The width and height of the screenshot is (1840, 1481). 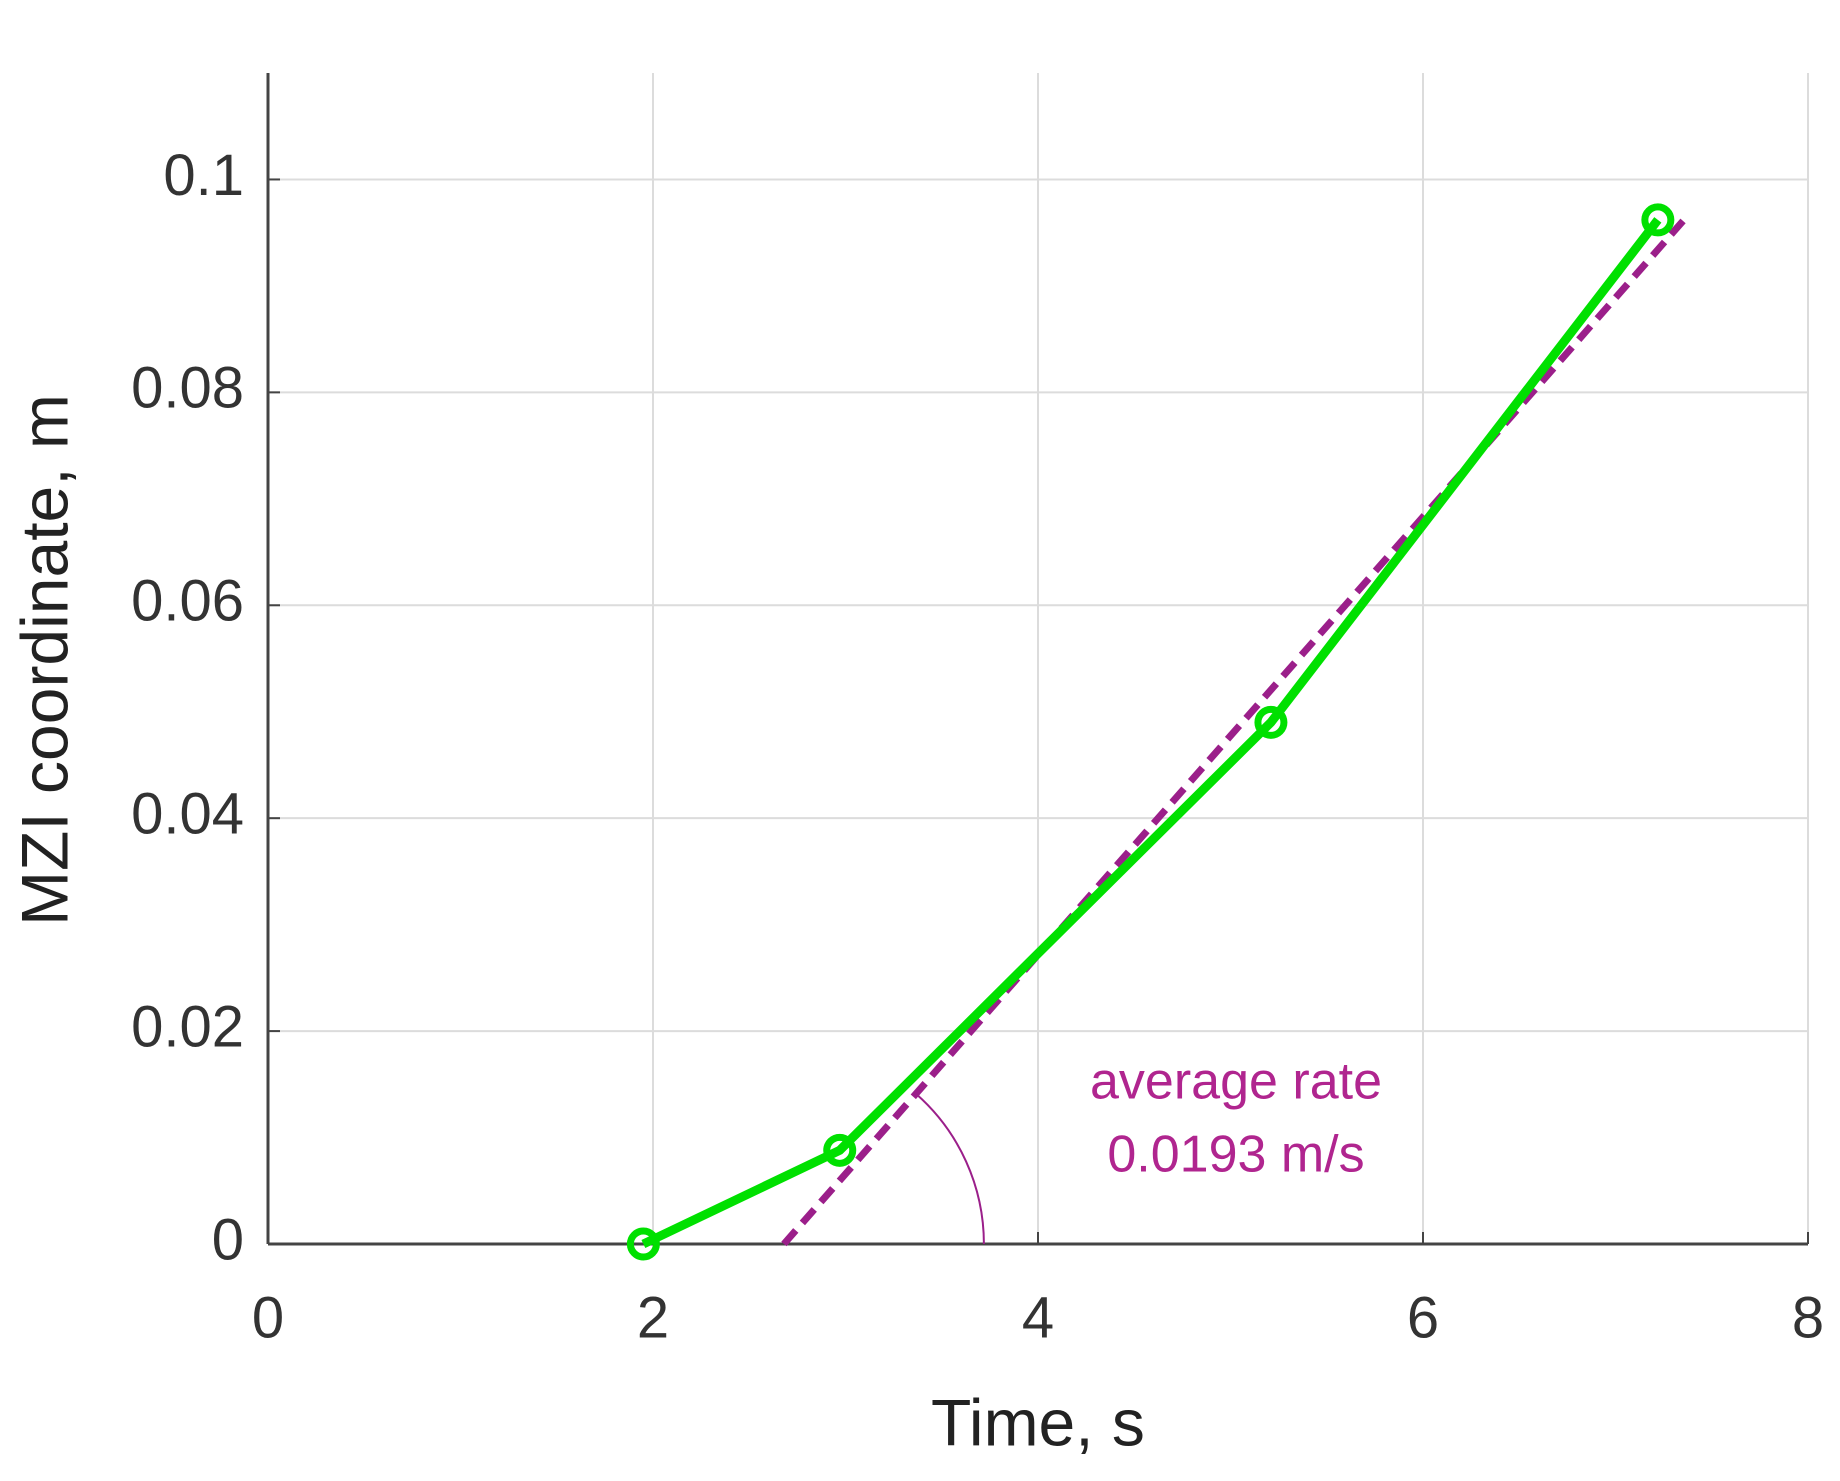 I want to click on x-tick-label: 6, so click(x=1423, y=1317).